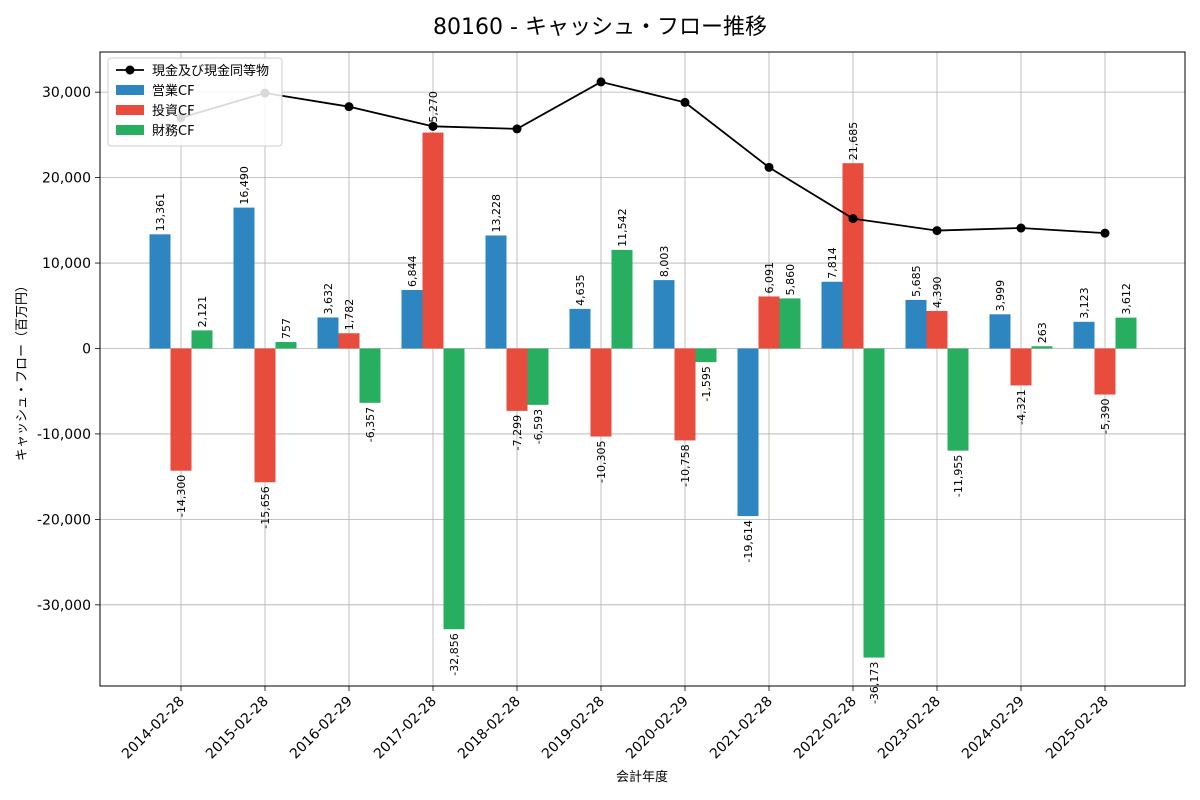 The image size is (1200, 800). I want to click on data-label: -15,656, so click(265, 507).